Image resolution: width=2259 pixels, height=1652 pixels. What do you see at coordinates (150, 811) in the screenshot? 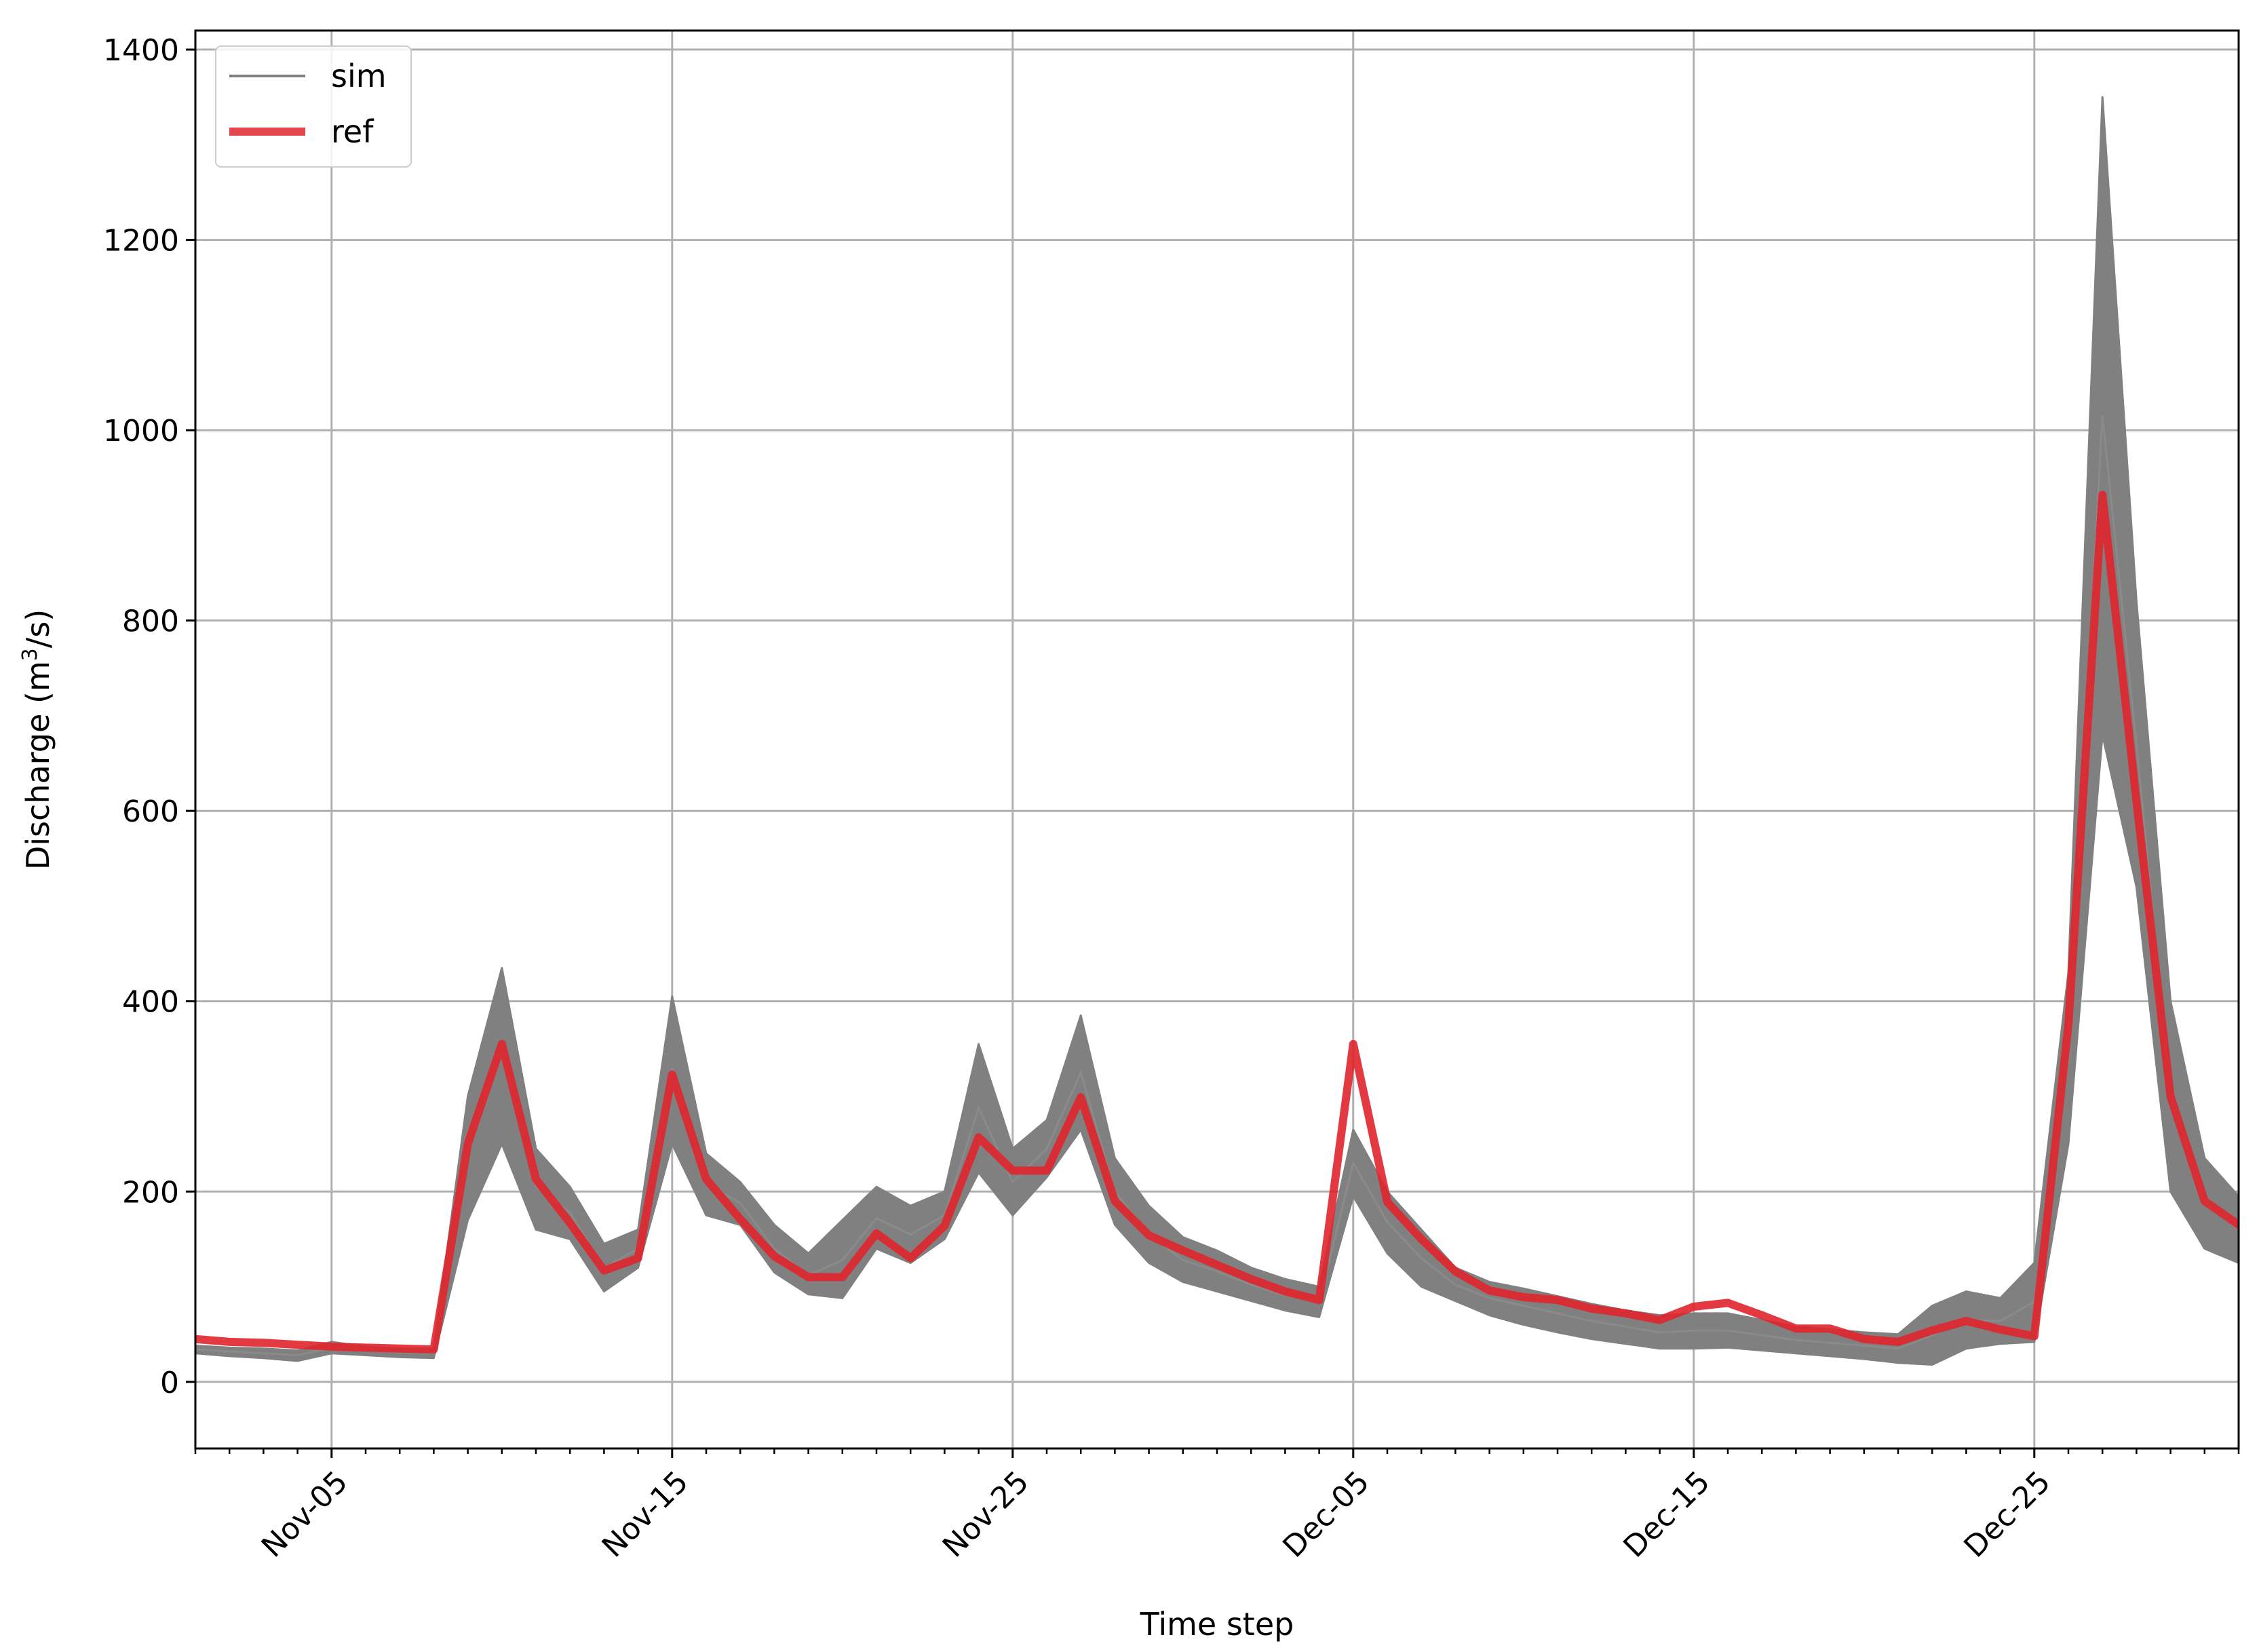
I see `y-tick-label-600: 600` at bounding box center [150, 811].